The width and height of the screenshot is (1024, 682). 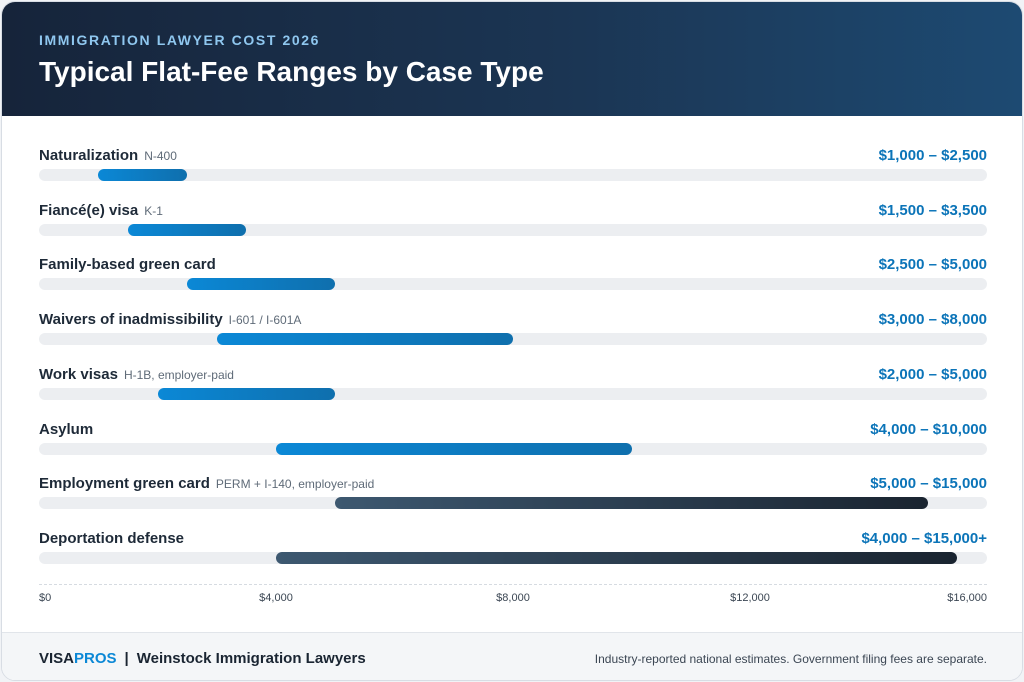 I want to click on row-range-label: $2,500 – $5,000, so click(x=932, y=265).